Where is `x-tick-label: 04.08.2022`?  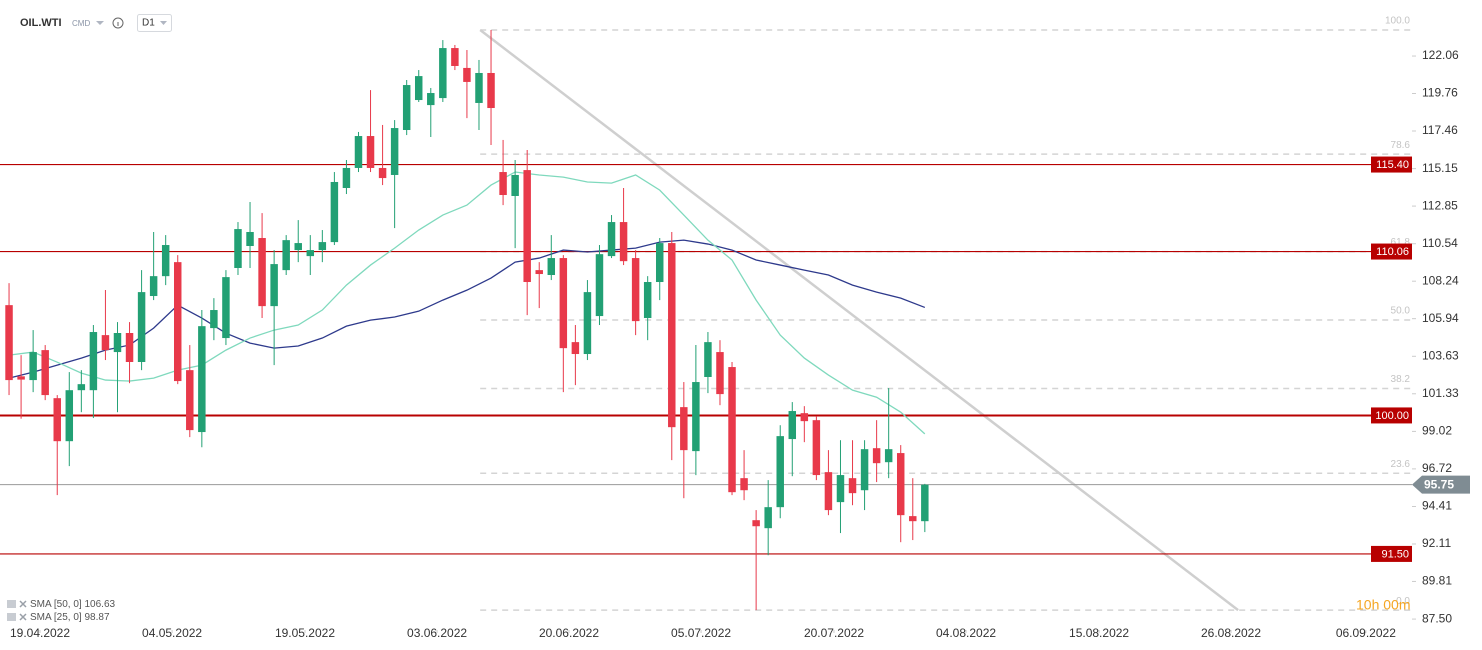 x-tick-label: 04.08.2022 is located at coordinates (966, 633).